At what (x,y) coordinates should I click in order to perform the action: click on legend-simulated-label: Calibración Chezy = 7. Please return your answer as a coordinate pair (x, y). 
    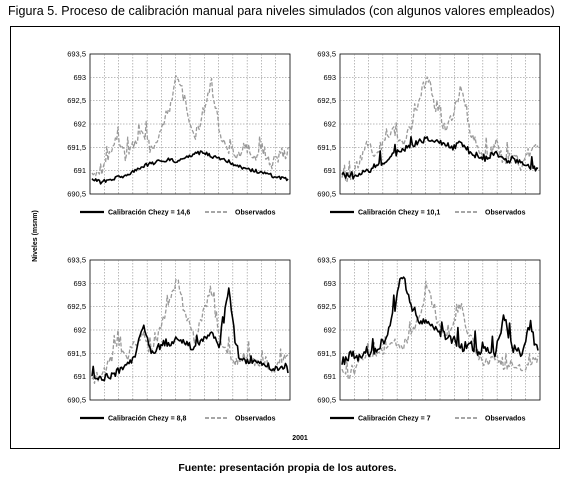
    Looking at the image, I should click on (394, 419).